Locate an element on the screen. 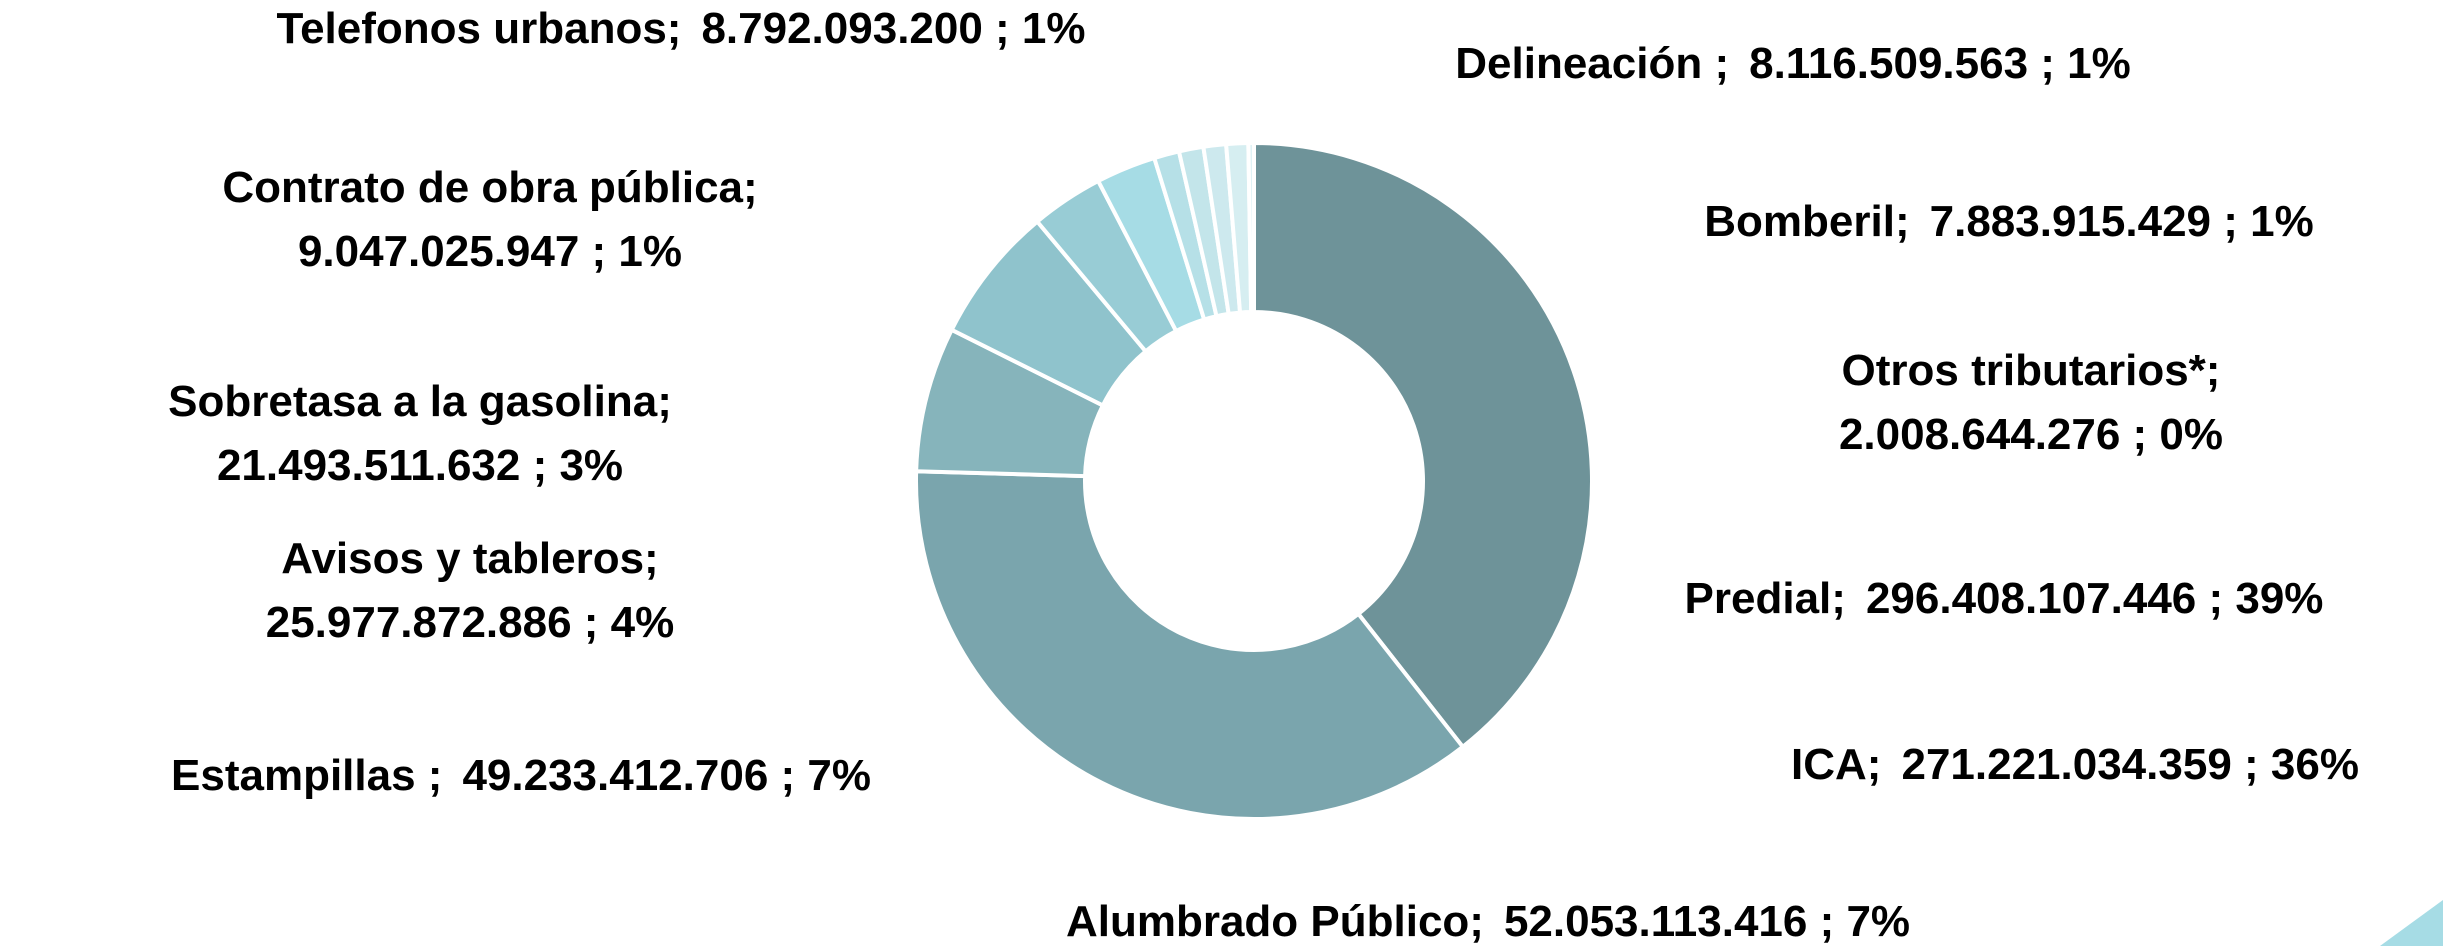 This screenshot has height=946, width=2443. data-label: Avisos y tableros; 25.977.872.886 ; 4% is located at coordinates (470, 590).